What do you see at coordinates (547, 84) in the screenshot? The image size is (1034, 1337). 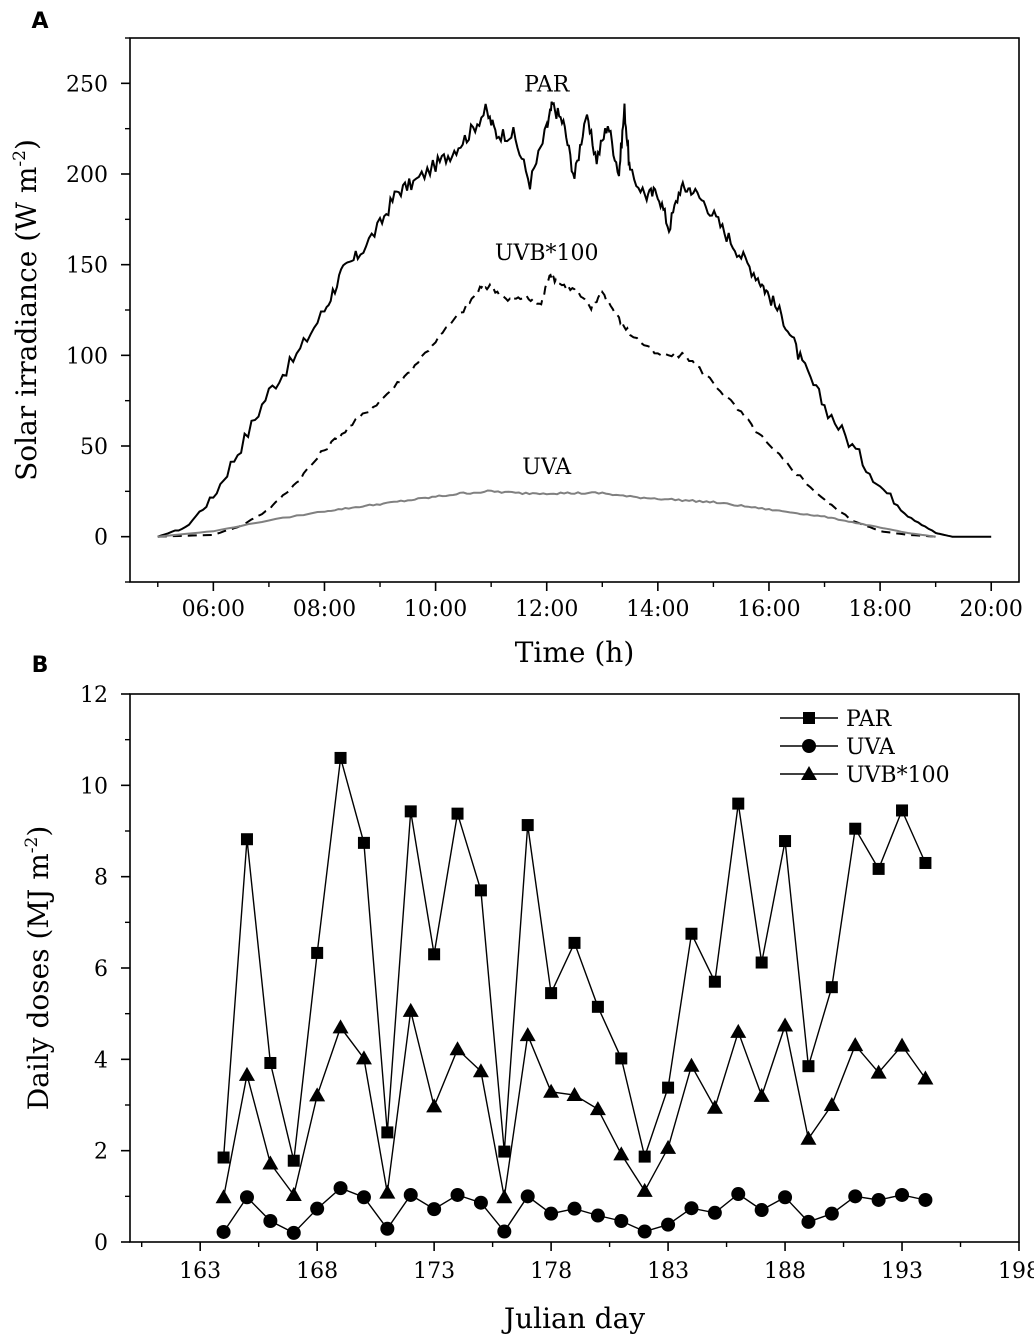 I see `series-annotation: PAR` at bounding box center [547, 84].